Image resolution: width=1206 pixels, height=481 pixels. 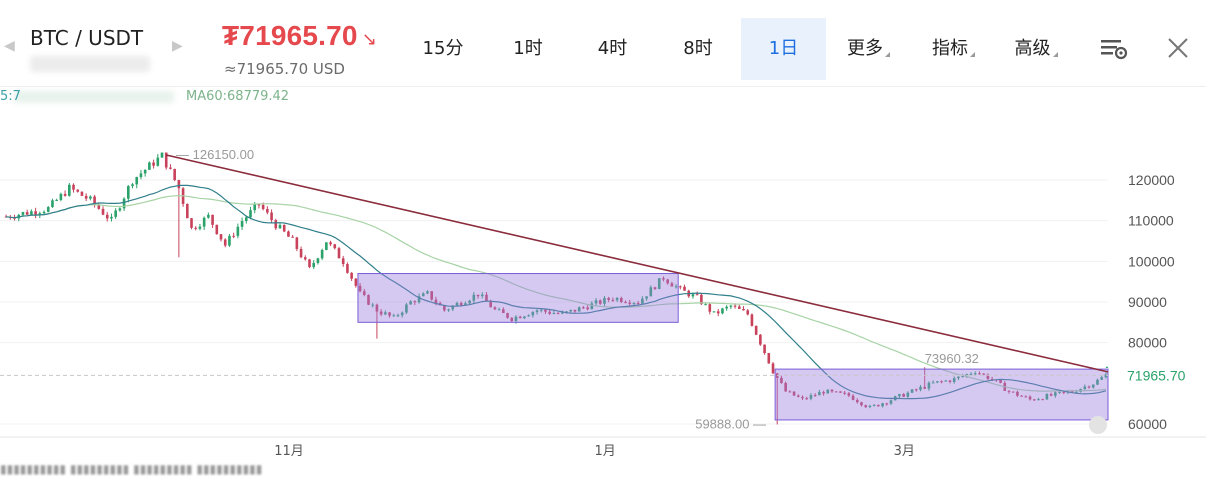 What do you see at coordinates (887, 54) in the screenshot?
I see `dropdown-caret-icon` at bounding box center [887, 54].